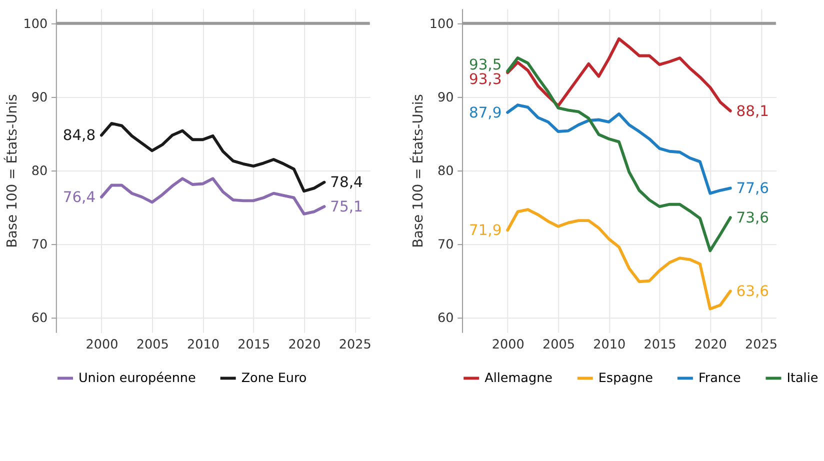 The height and width of the screenshot is (461, 824). I want to click on data-label: 63,6, so click(752, 291).